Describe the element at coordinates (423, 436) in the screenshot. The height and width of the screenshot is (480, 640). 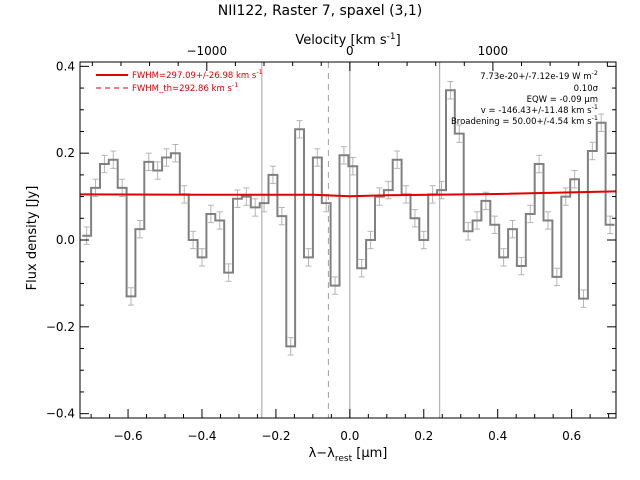
I see `x-tick-label-4: 0.2` at that location.